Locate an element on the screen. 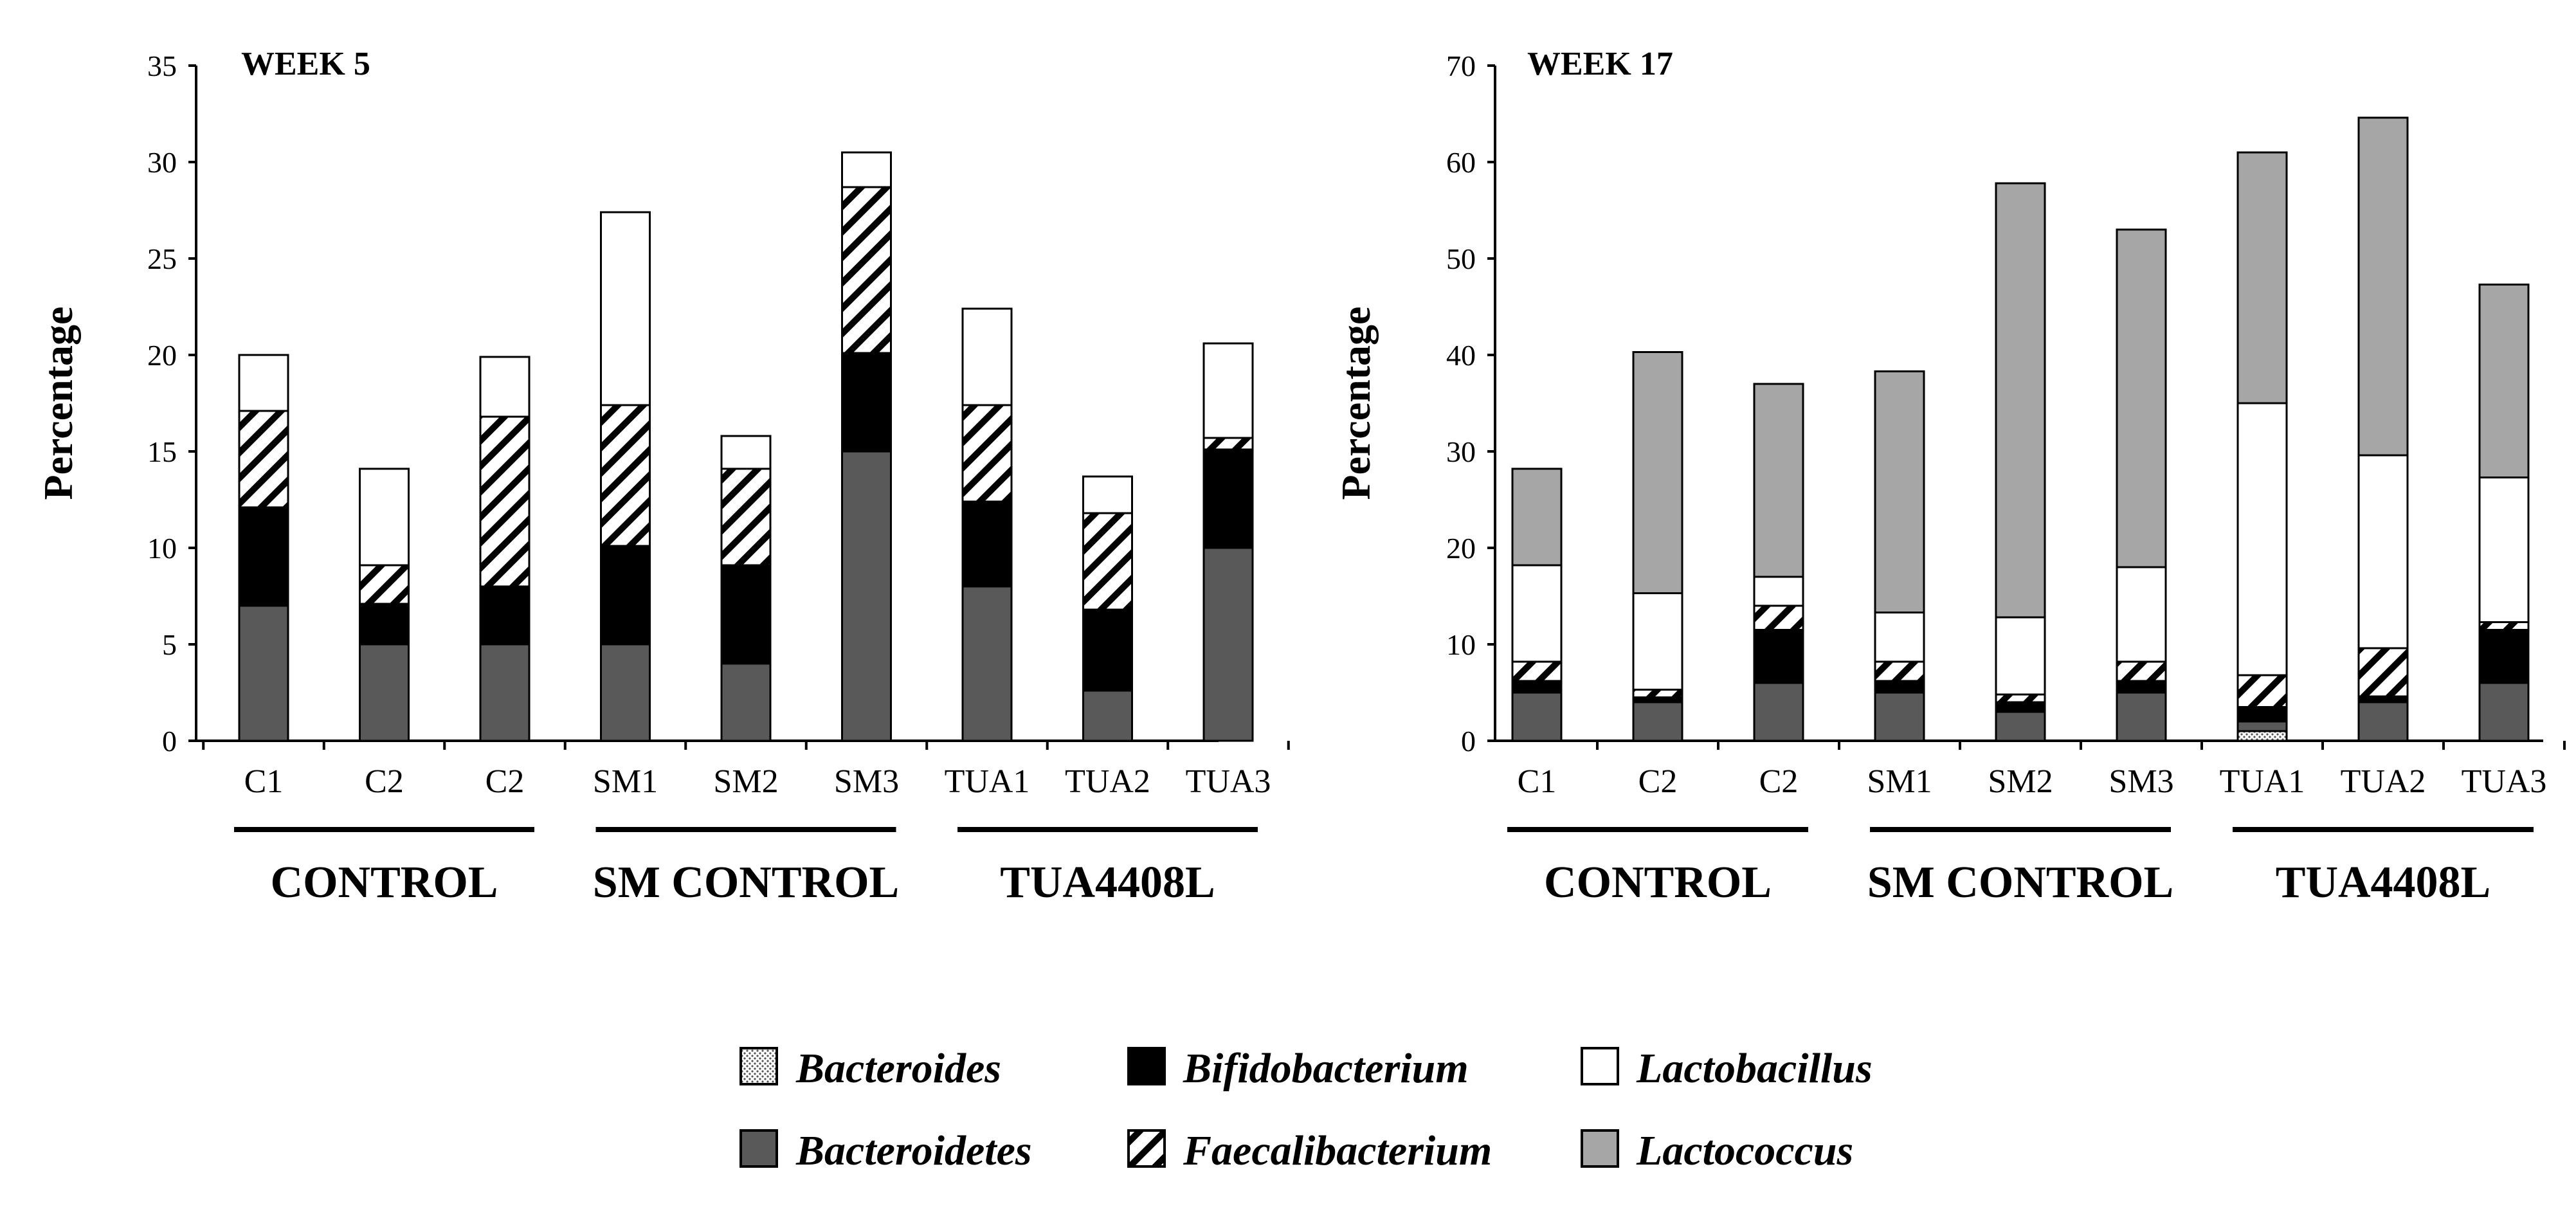 The height and width of the screenshot is (1216, 2576). y-tick-label: 35 is located at coordinates (162, 66).